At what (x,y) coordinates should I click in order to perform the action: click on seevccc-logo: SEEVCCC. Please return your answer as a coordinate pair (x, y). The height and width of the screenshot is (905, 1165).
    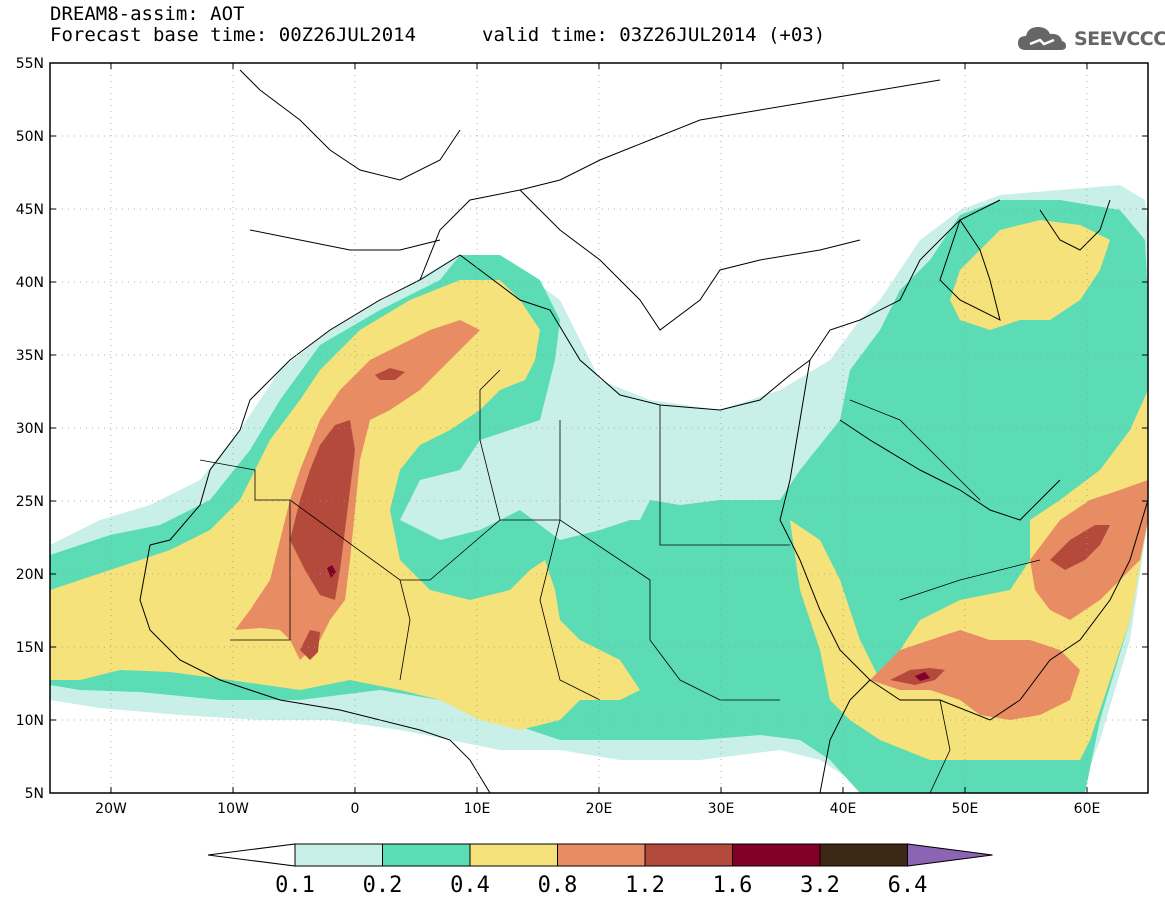
    Looking at the image, I should click on (1090, 39).